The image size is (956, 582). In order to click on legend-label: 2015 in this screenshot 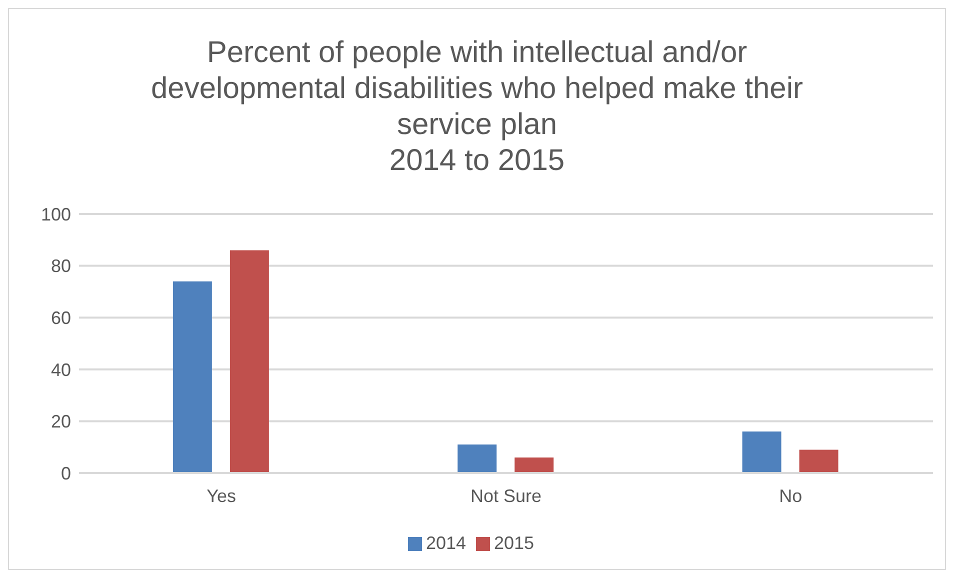, I will do `click(514, 543)`.